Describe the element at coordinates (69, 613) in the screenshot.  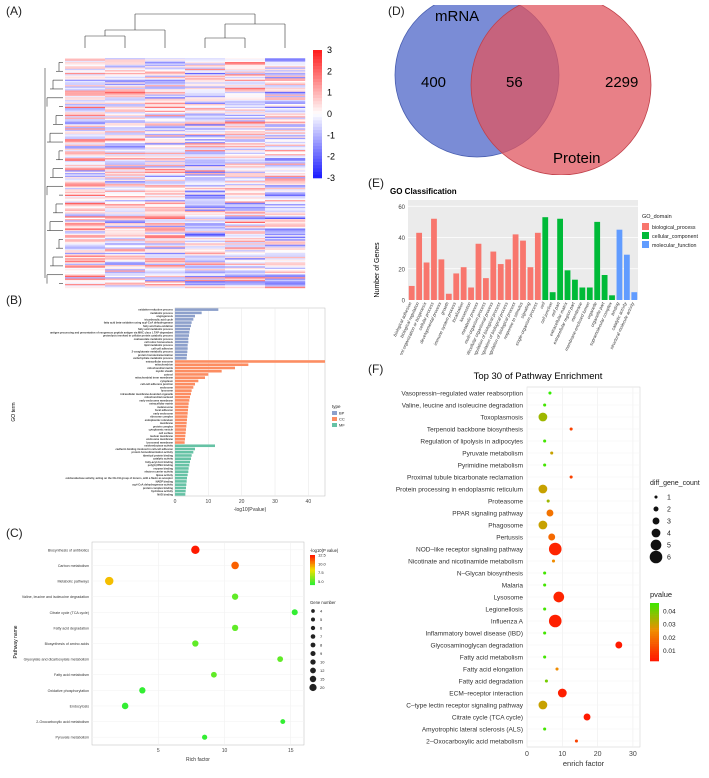
I see `kegg-pathway-label: Citrate cycle (TCA cycle)` at that location.